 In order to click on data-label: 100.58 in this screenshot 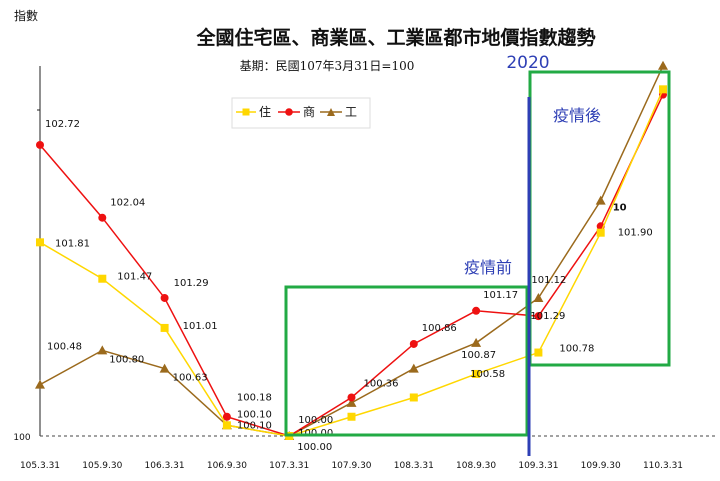, I will do `click(487, 374)`.